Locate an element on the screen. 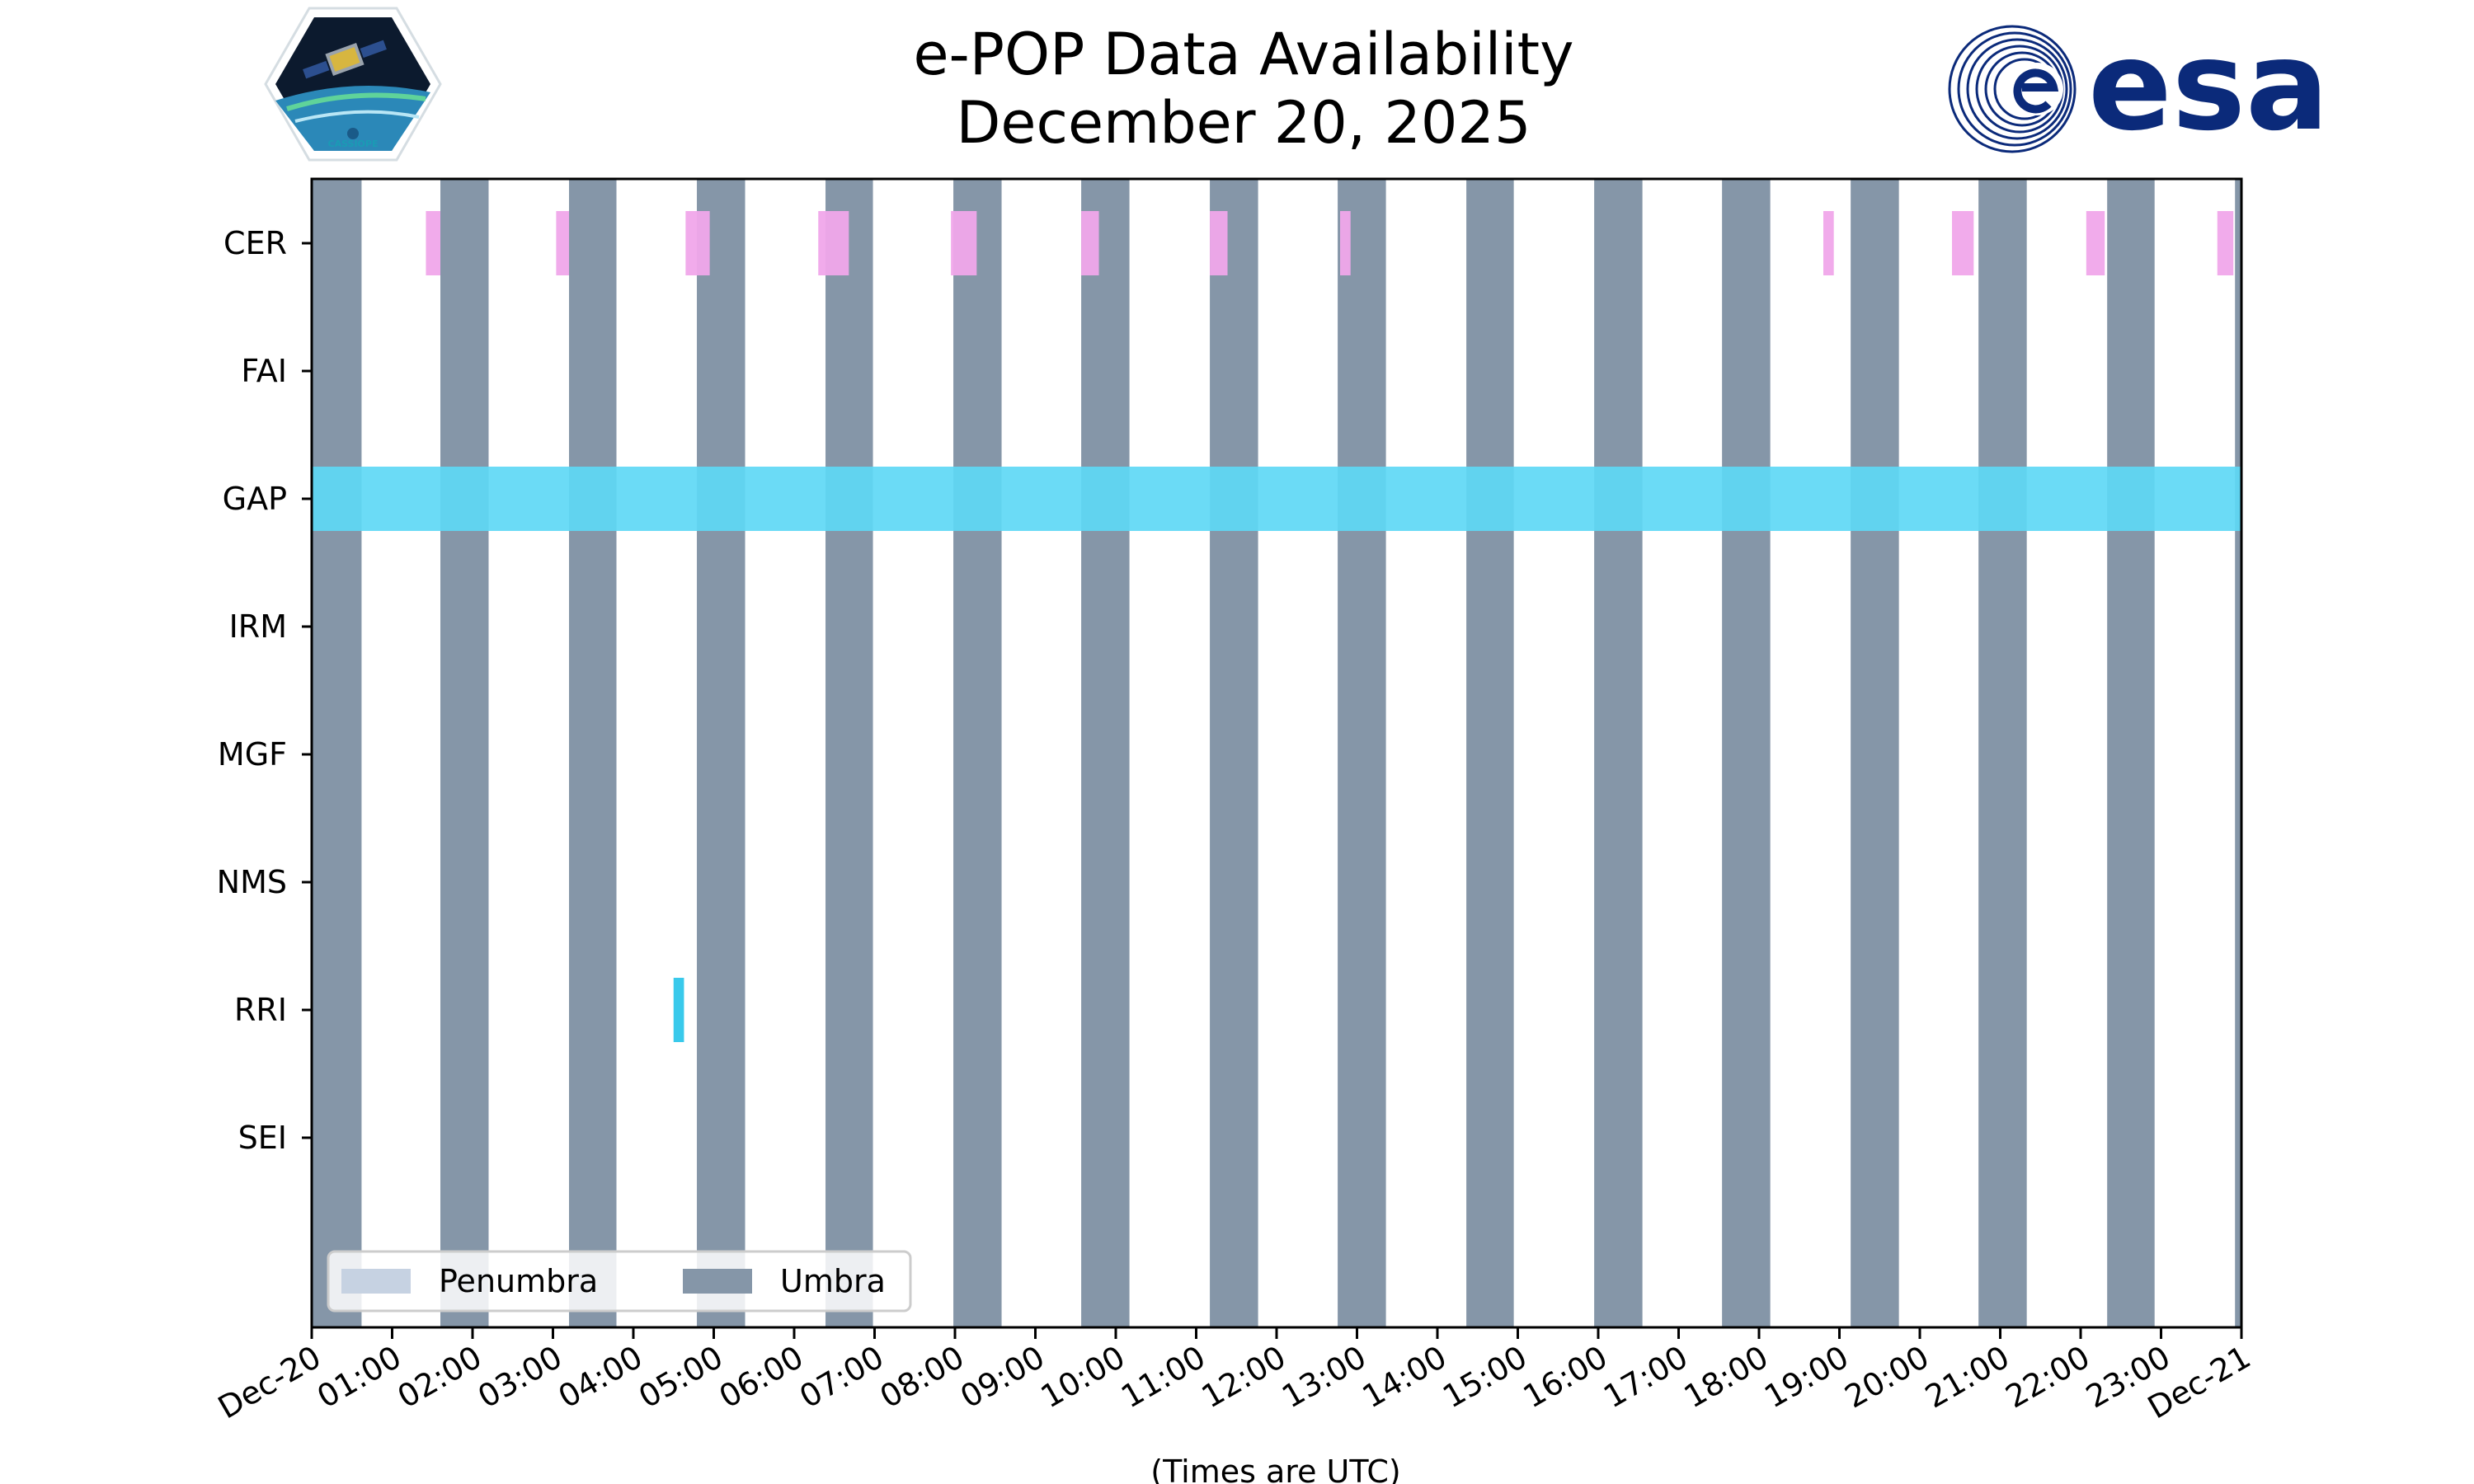 This screenshot has height=1484, width=2474. x-tick-label: 09:00 is located at coordinates (1002, 1377).